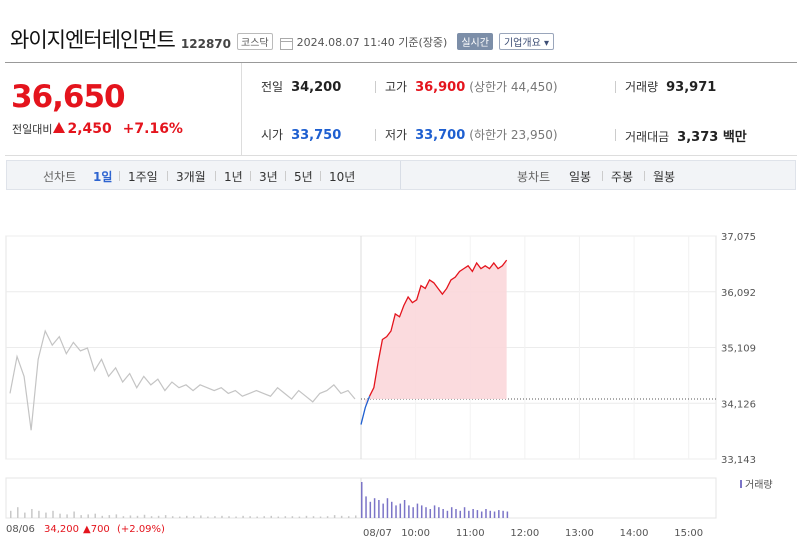 The width and height of the screenshot is (797, 557). Describe the element at coordinates (664, 177) in the screenshot. I see `tab-monthly-candle: 월봉` at that location.